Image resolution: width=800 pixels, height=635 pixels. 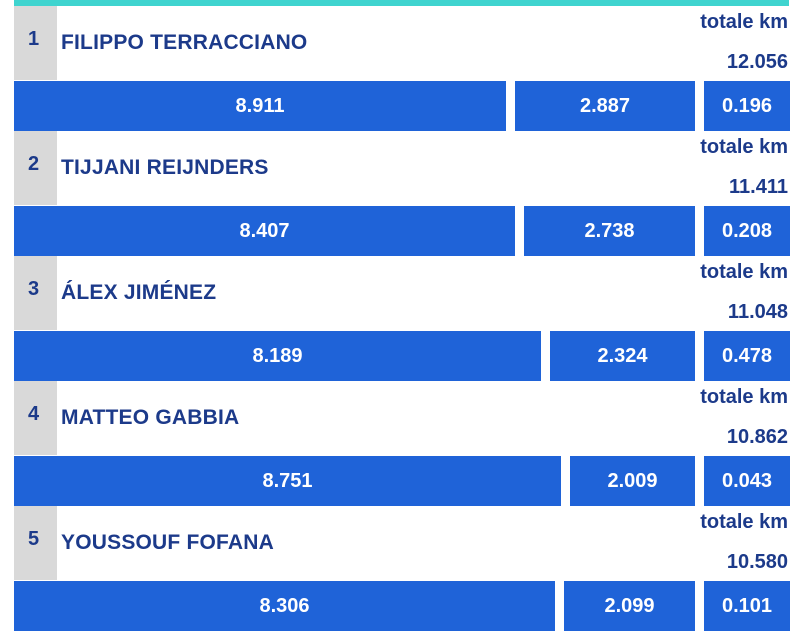 I want to click on top-accent-bar, so click(x=401, y=3).